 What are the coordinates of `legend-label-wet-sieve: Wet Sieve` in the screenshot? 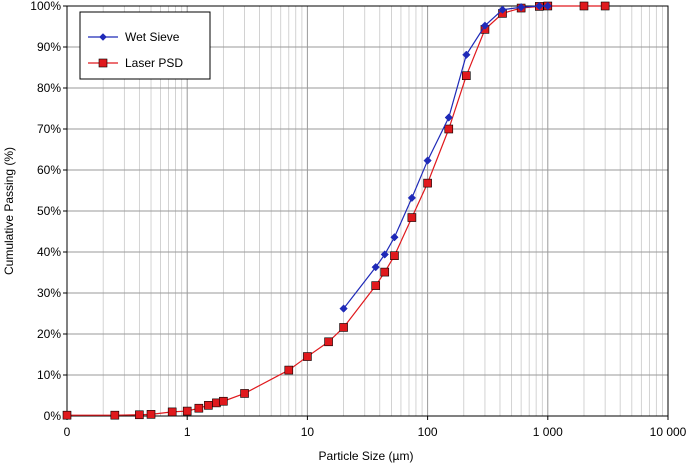 It's located at (152, 37).